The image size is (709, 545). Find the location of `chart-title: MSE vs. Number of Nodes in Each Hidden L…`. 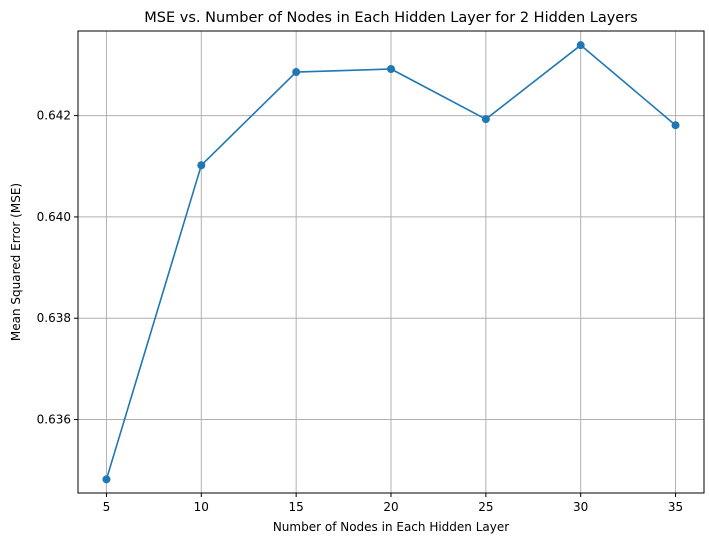

chart-title: MSE vs. Number of Nodes in Each Hidden L… is located at coordinates (390, 18).